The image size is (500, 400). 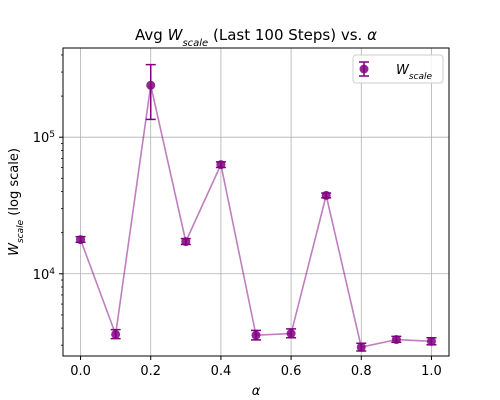 I want to click on legend-label: Wscale, so click(x=414, y=72).